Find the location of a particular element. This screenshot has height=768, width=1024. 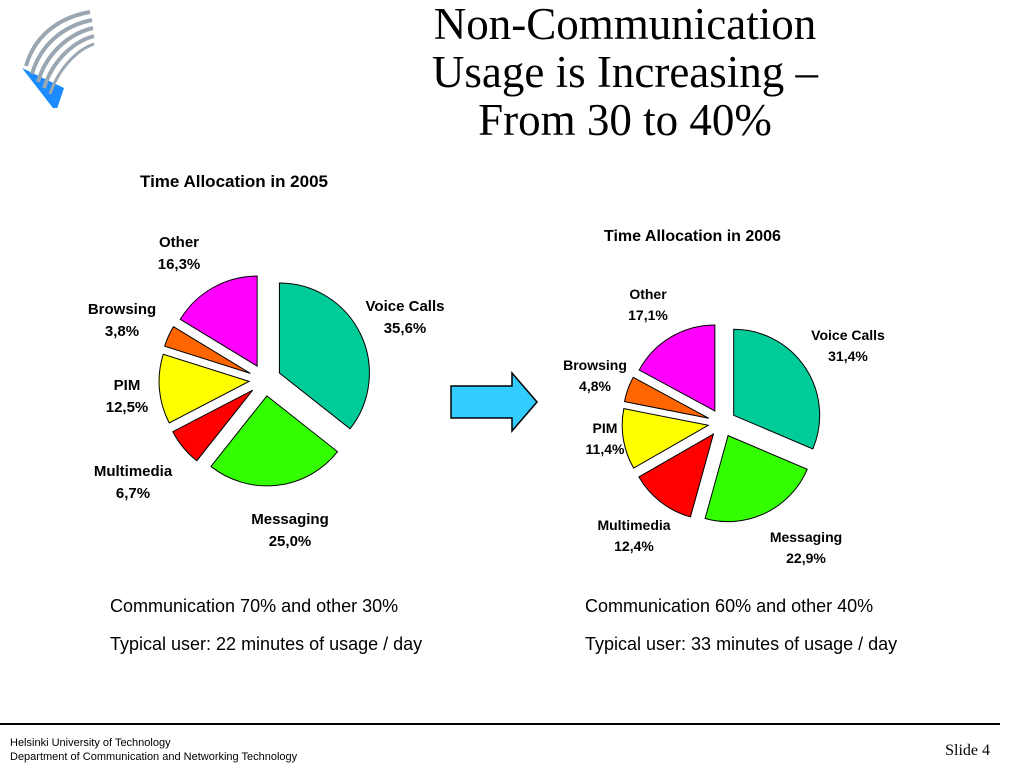

pie-slice-2006-messaging is located at coordinates (756, 478).